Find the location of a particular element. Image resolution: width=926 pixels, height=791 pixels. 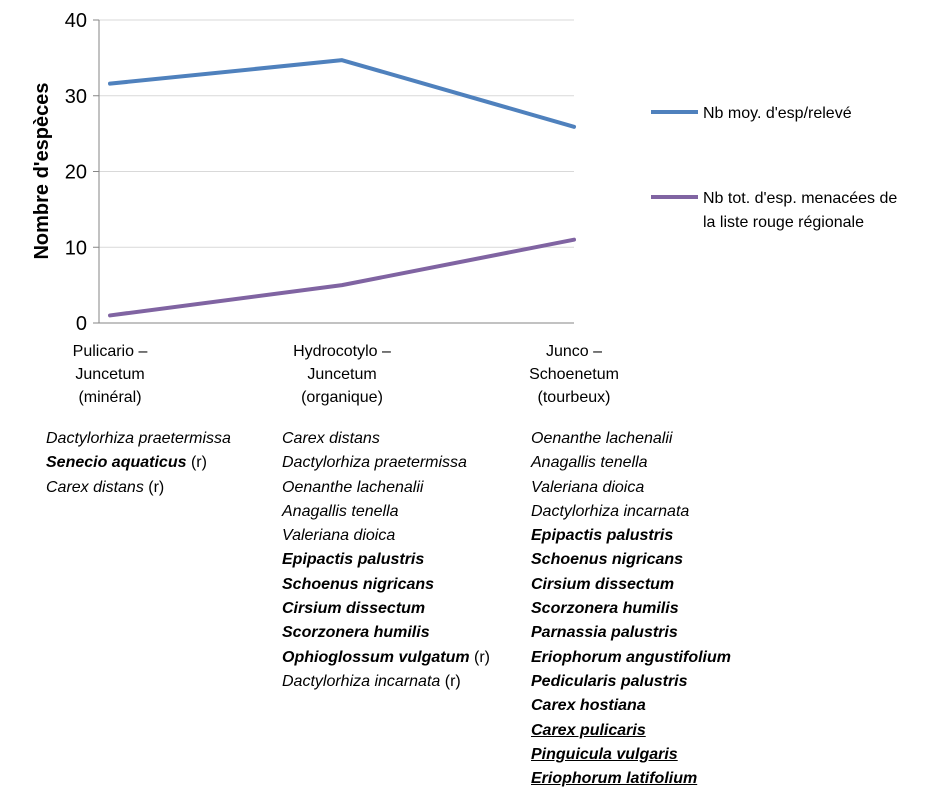

species-item: Pinguicula vulgaris is located at coordinates (631, 755).